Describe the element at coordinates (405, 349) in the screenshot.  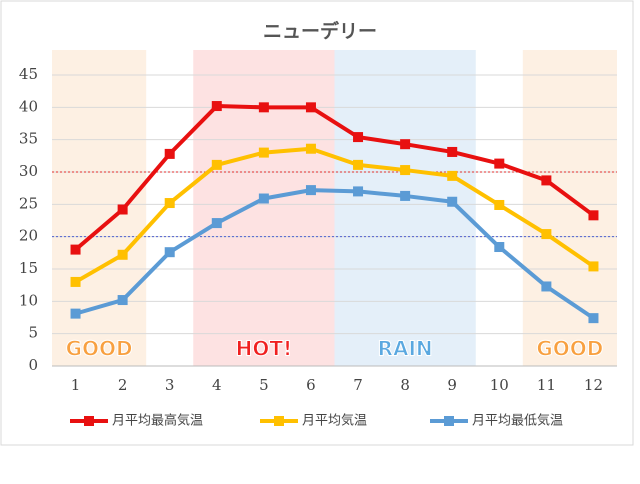
I see `region-label: RAIN` at that location.